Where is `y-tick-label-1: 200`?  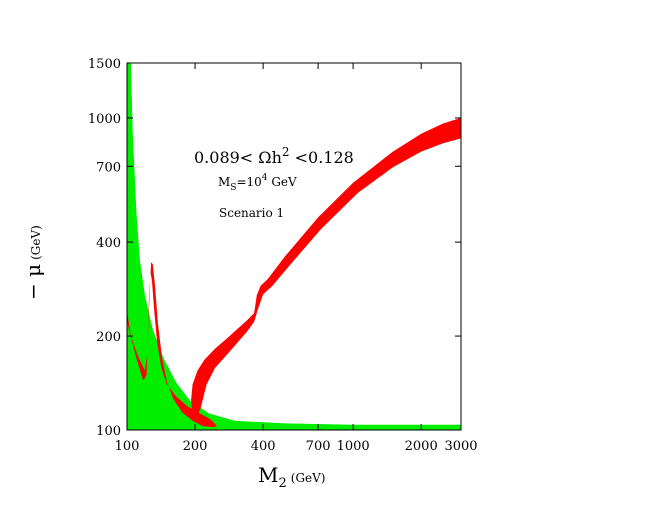
y-tick-label-1: 200 is located at coordinates (108, 337).